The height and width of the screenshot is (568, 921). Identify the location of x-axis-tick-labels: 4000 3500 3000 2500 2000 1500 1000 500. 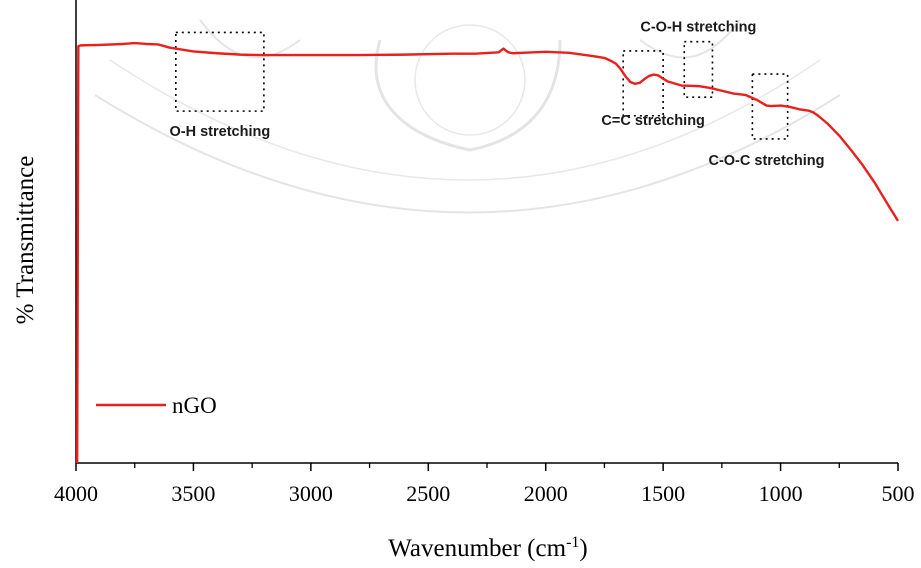
(484, 493).